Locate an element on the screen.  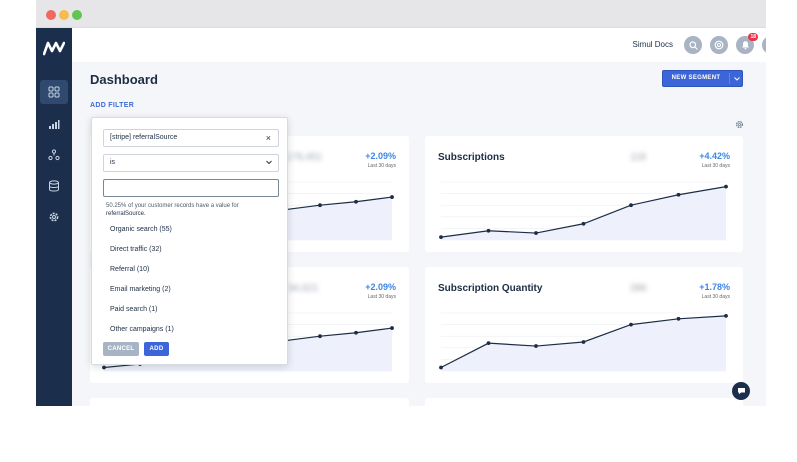
option-item: Organic search (55) is located at coordinates (141, 229).